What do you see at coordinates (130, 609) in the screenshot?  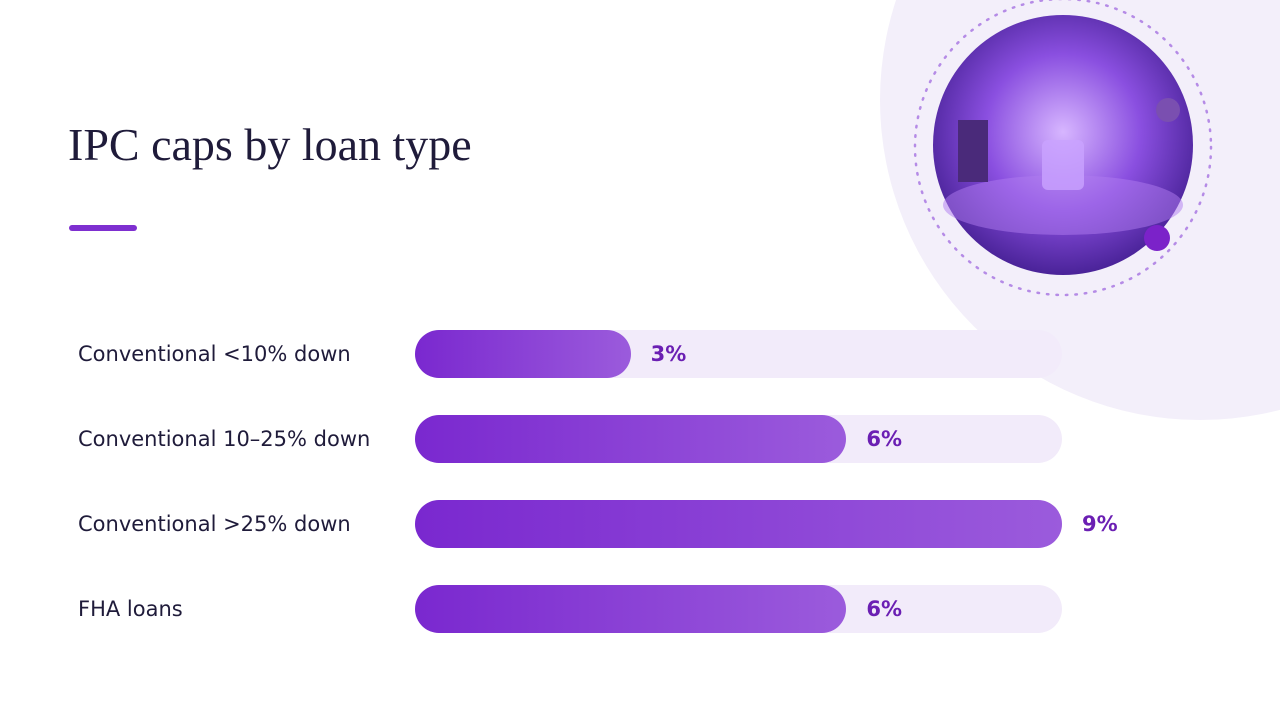 I see `category-label: FHA loans` at bounding box center [130, 609].